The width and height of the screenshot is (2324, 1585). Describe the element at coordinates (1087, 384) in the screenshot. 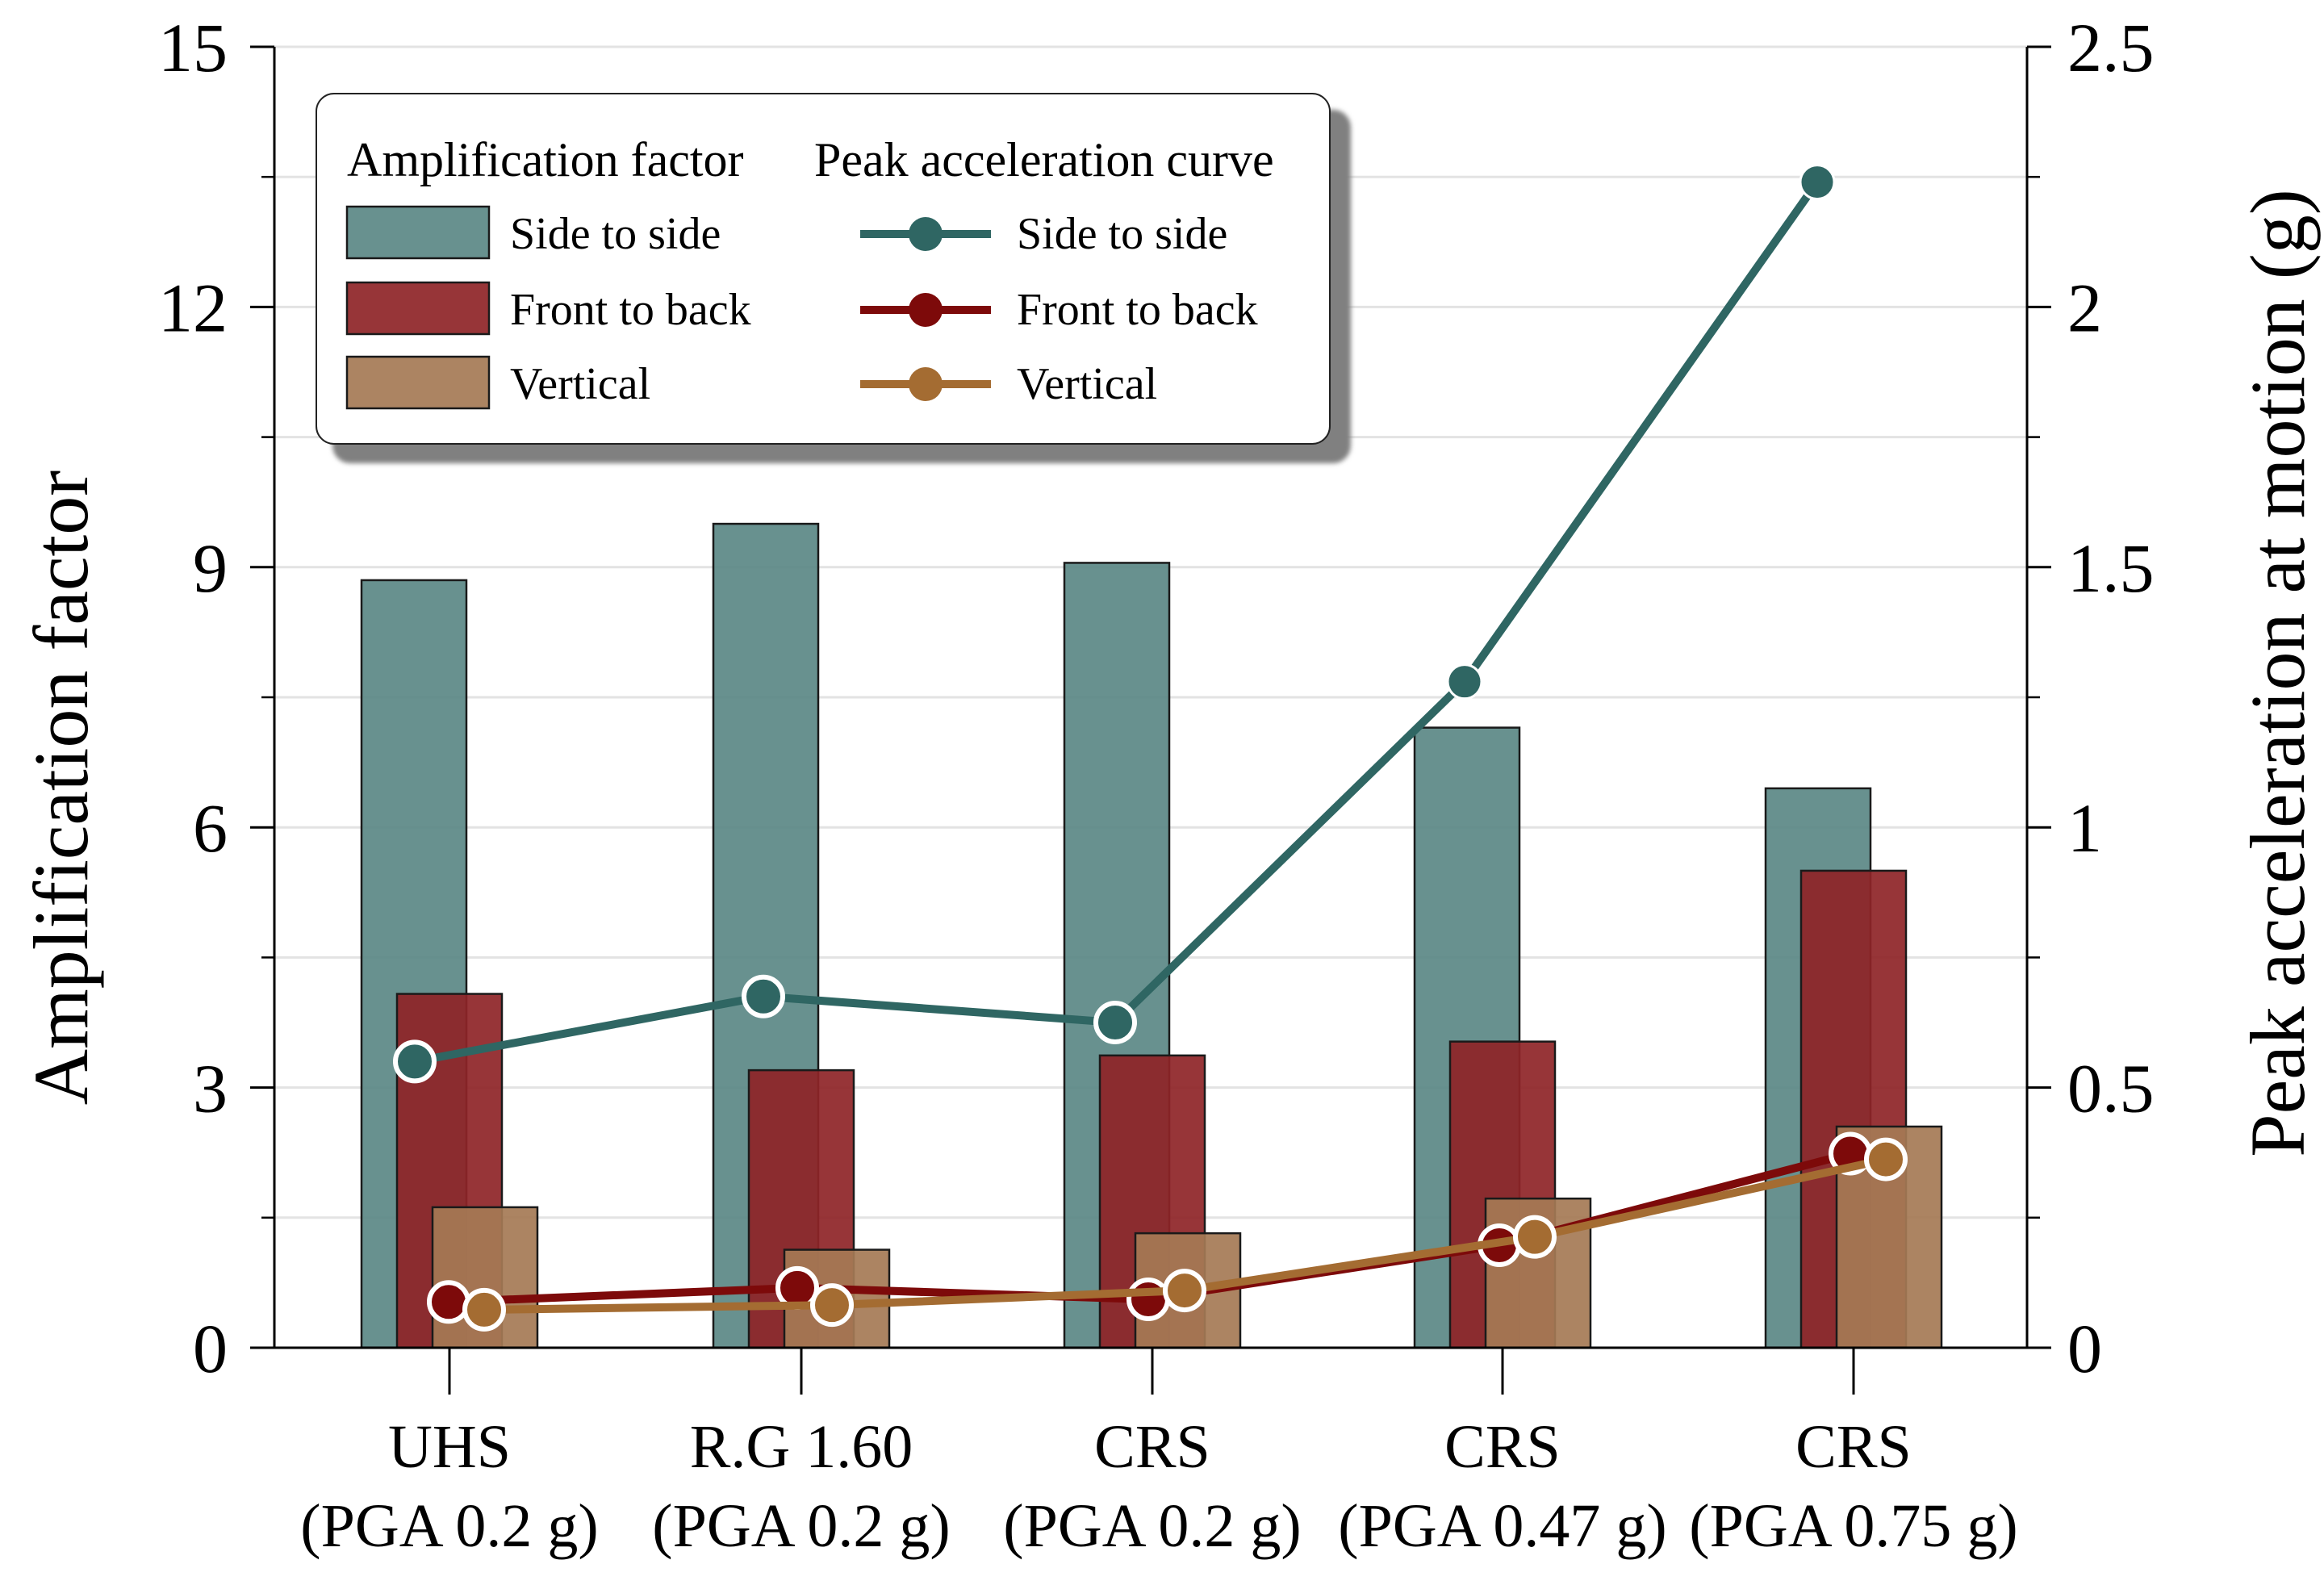

I see `legend-line-label: Vertical` at that location.